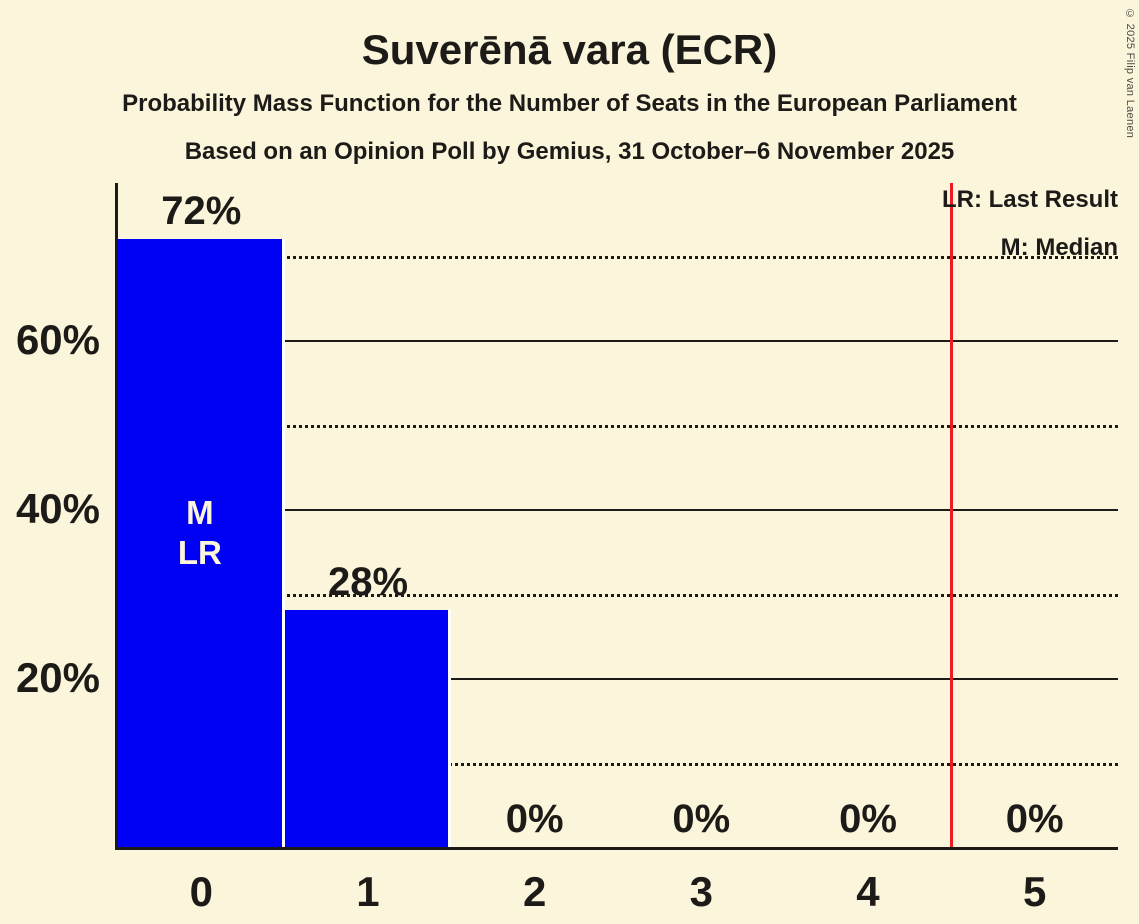 This screenshot has height=924, width=1139. Describe the element at coordinates (200, 512) in the screenshot. I see `annotation-line-m: M` at that location.